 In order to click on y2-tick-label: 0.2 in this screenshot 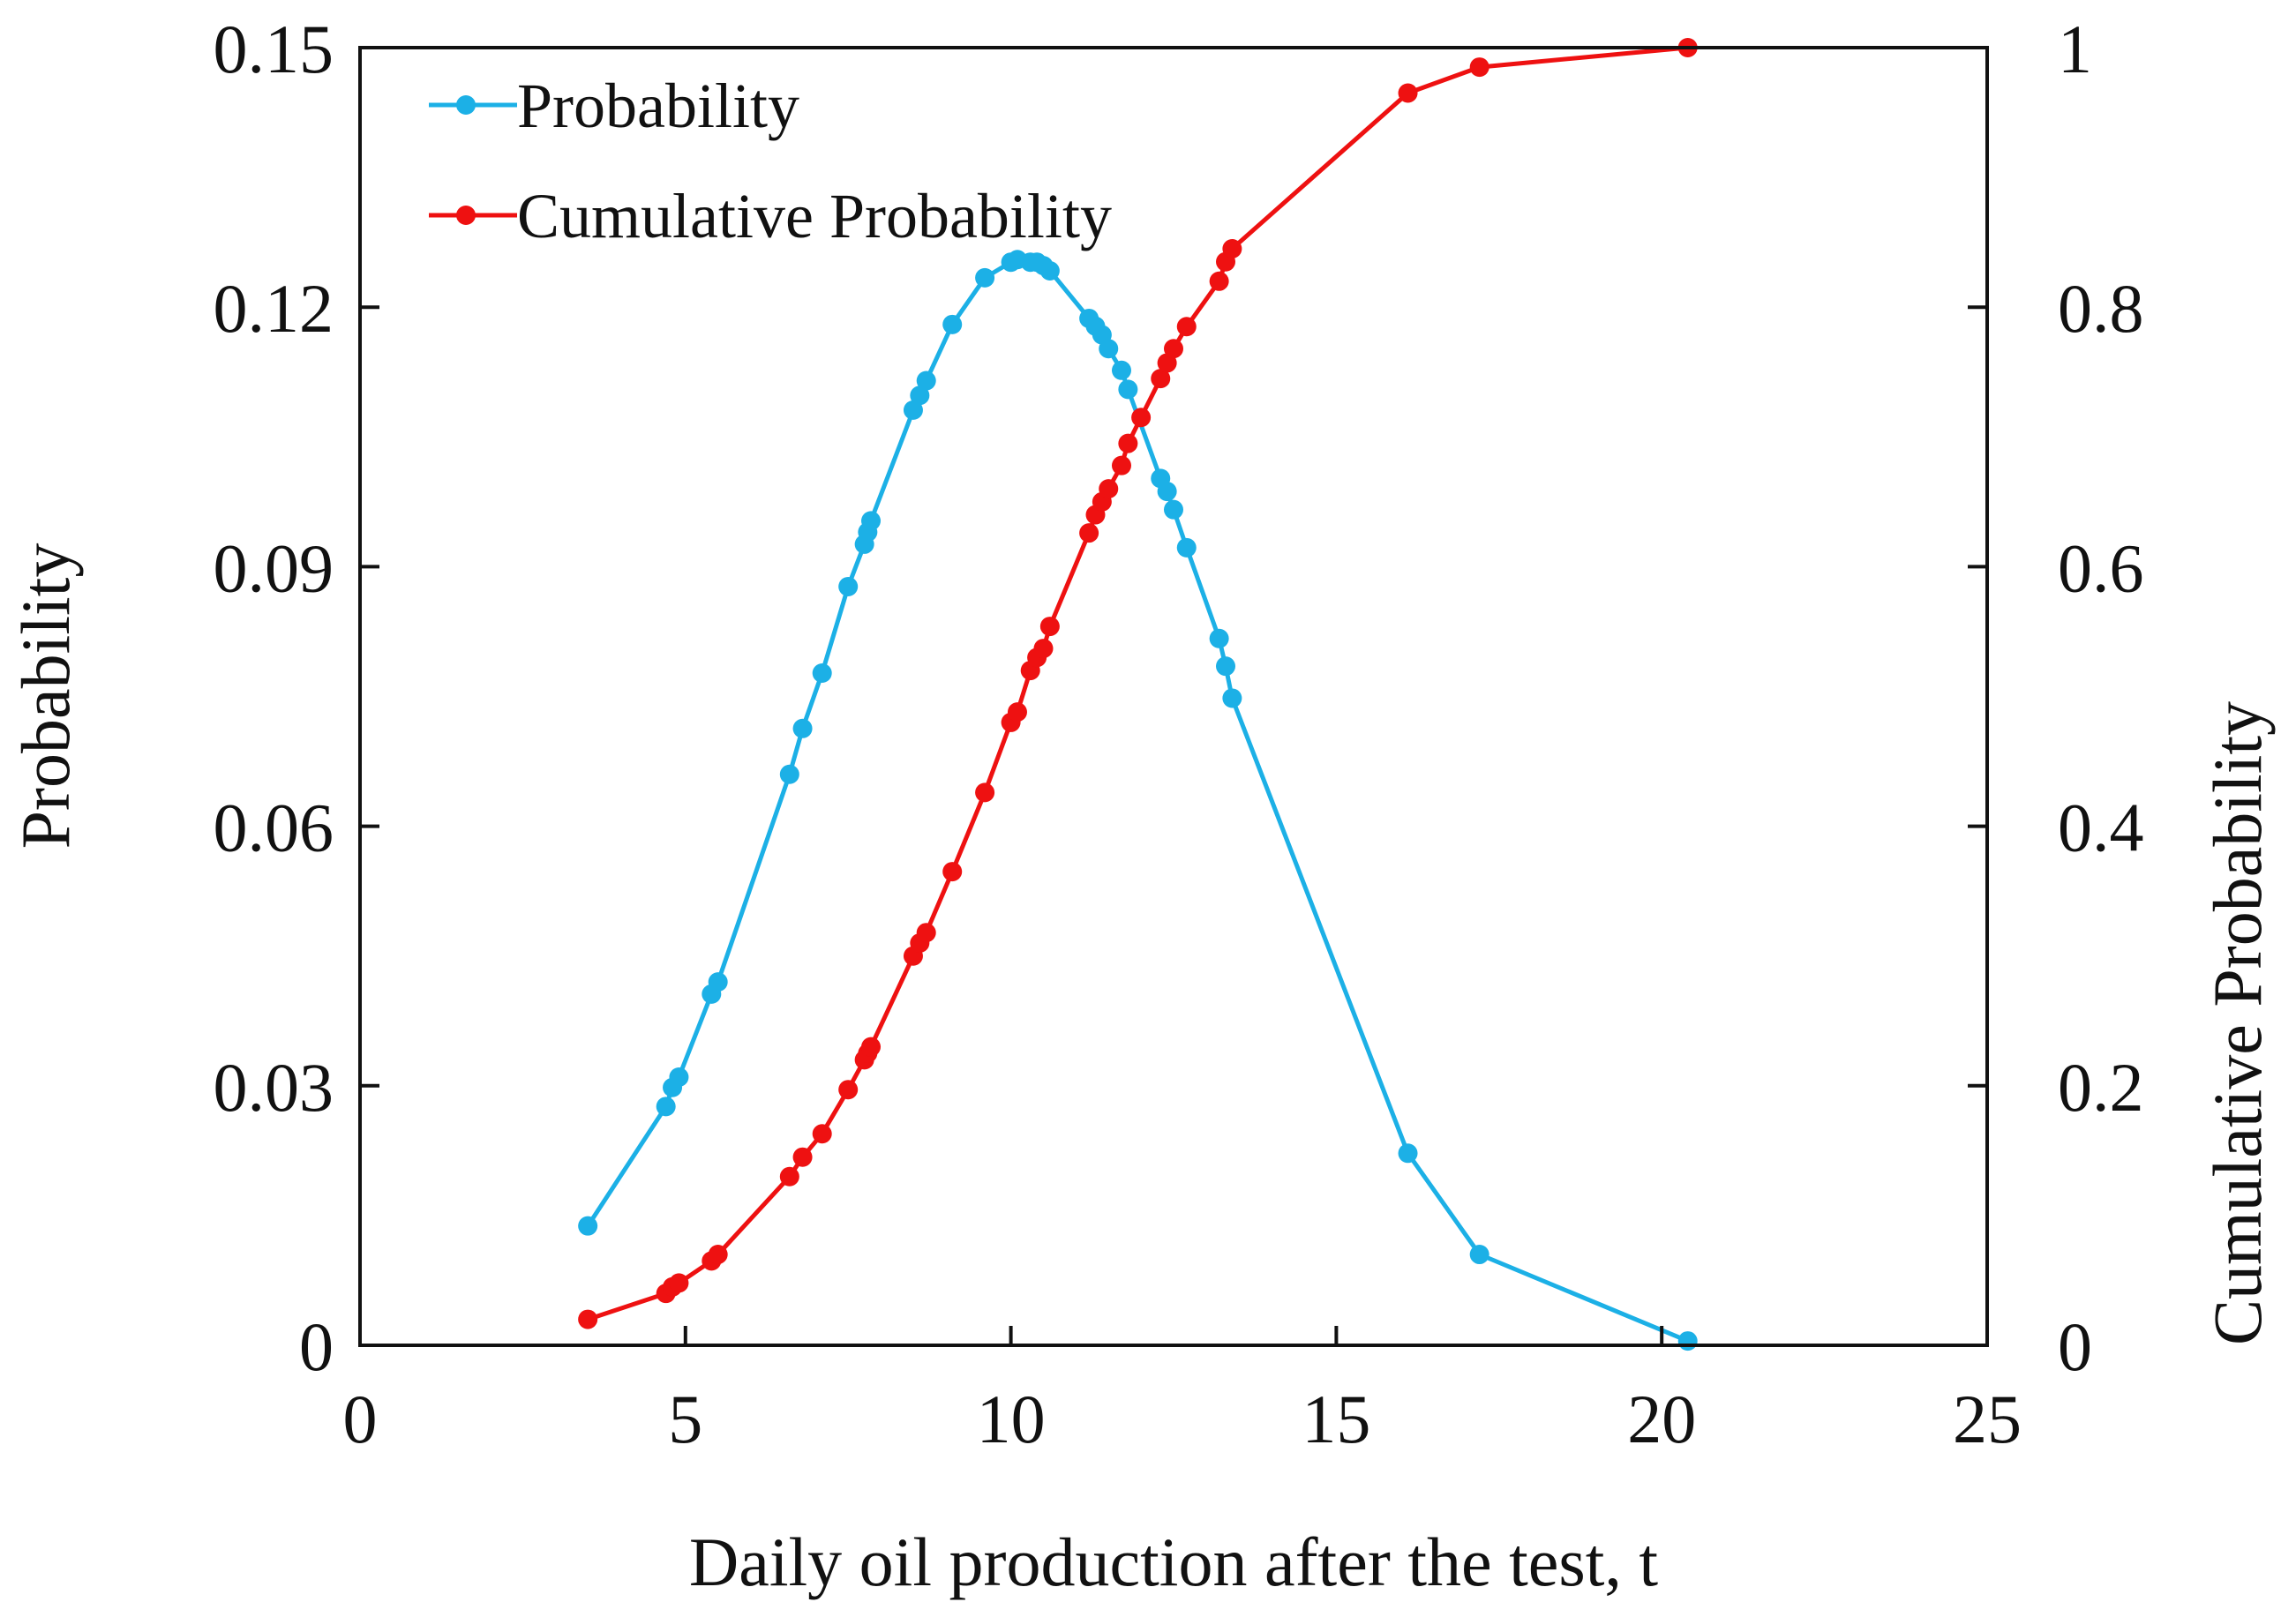, I will do `click(2101, 1087)`.